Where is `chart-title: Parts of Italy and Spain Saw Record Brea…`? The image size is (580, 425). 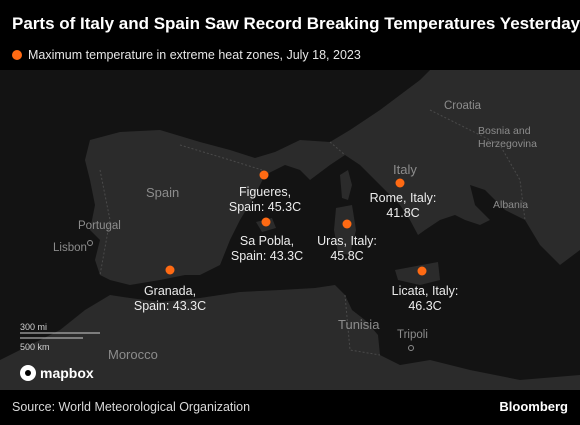 chart-title: Parts of Italy and Spain Saw Record Brea… is located at coordinates (296, 23).